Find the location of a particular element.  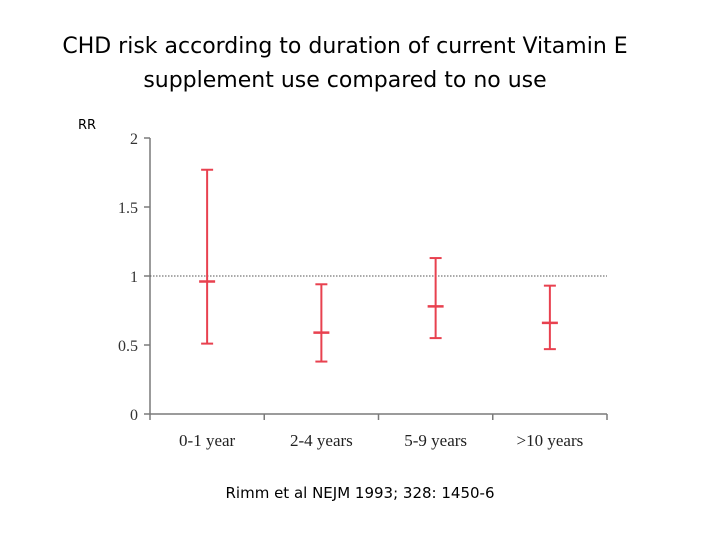

x-category-label: 5-9 years is located at coordinates (435, 440).